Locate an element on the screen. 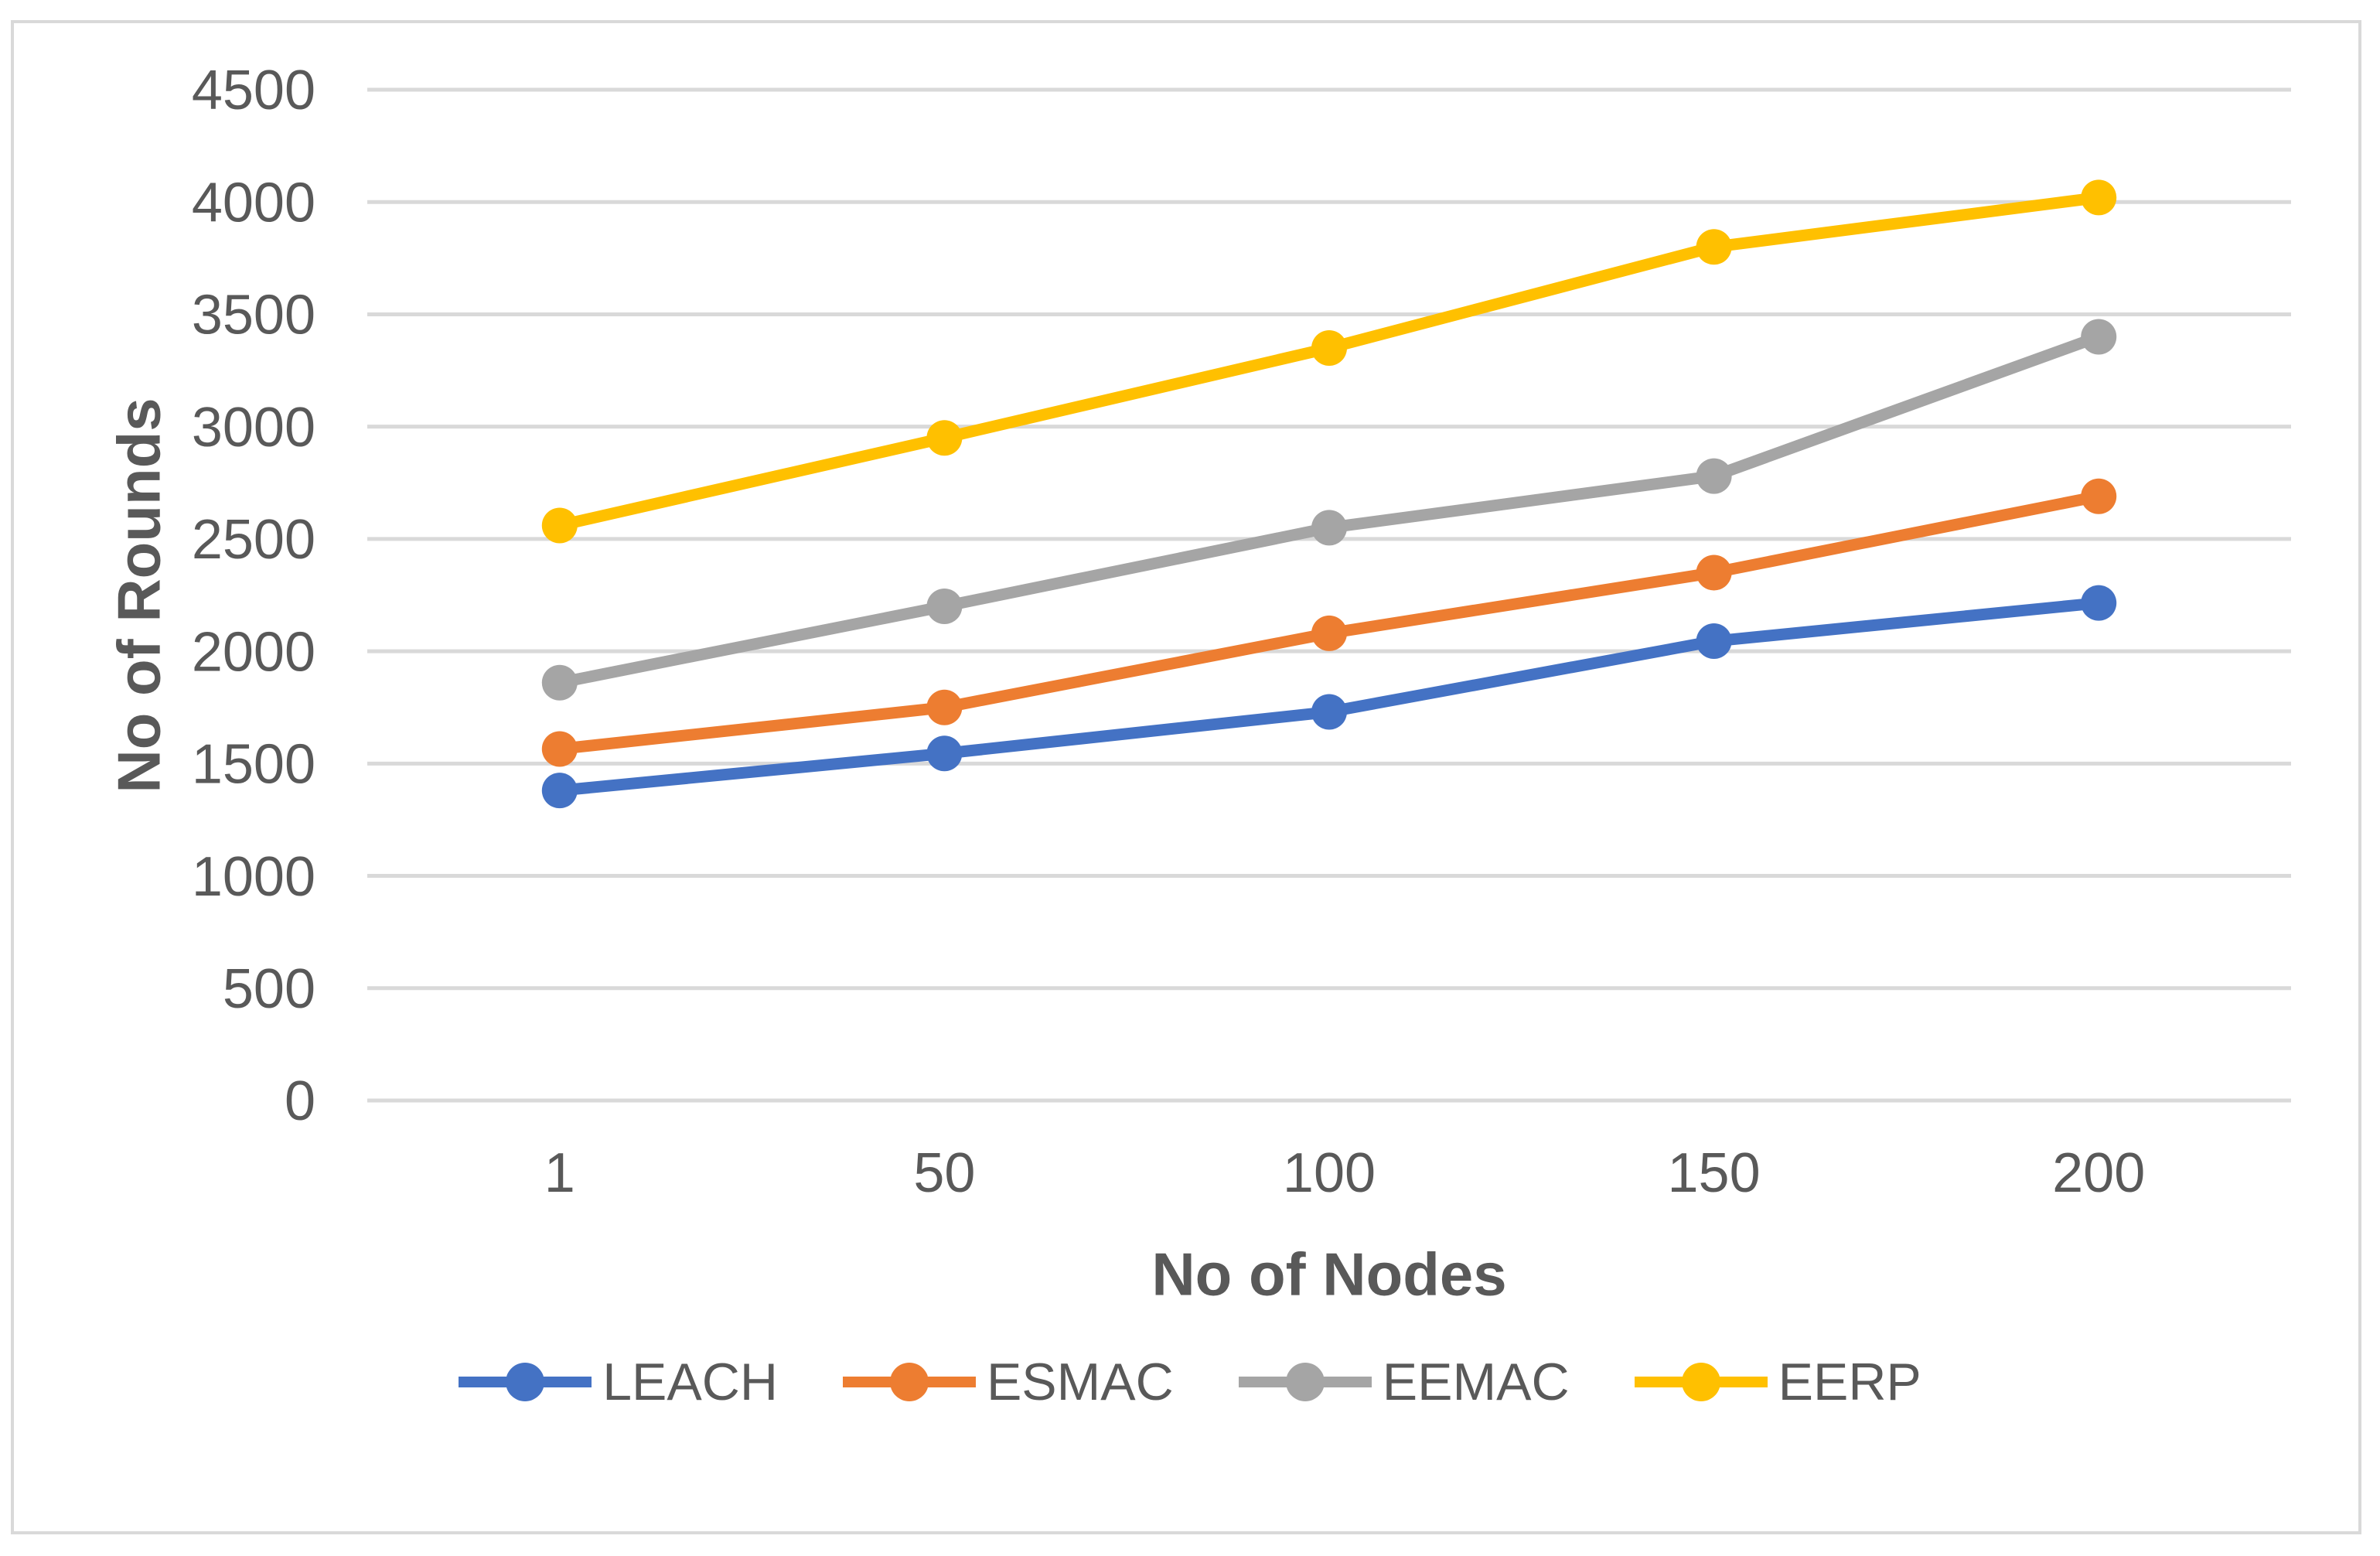 The image size is (2380, 1556). y-tick-label: 0 is located at coordinates (300, 1101).